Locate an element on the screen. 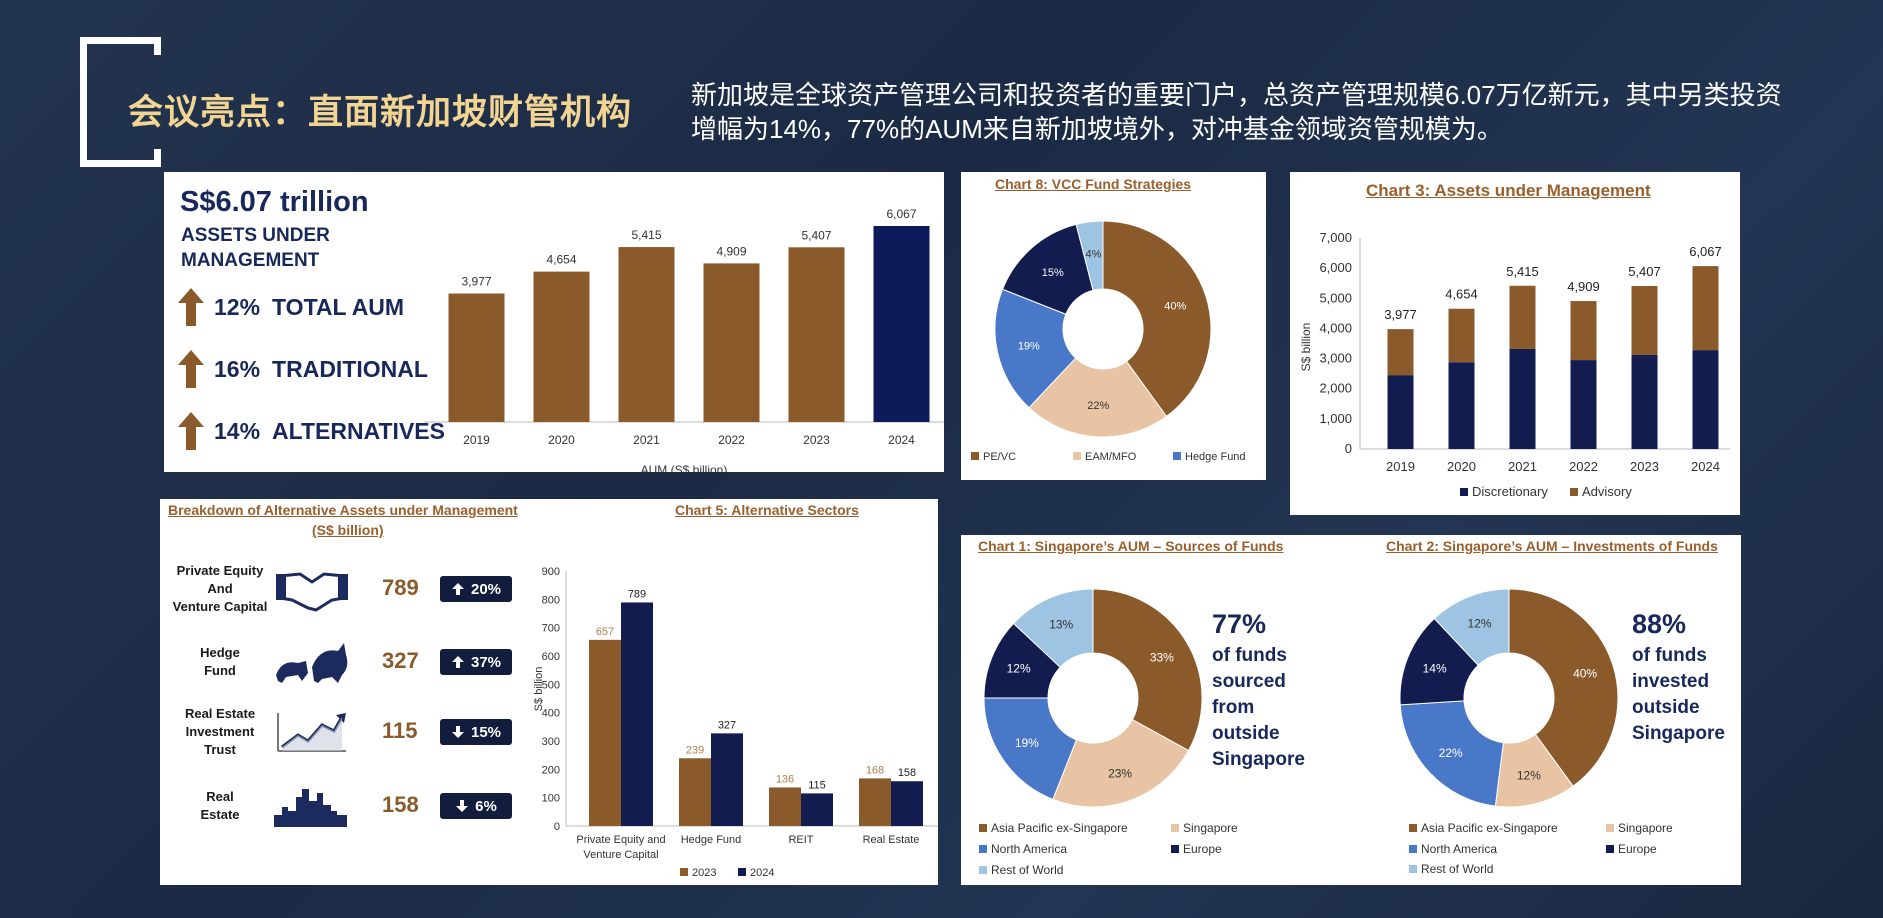  tick-label: 2019 is located at coordinates (476, 440).